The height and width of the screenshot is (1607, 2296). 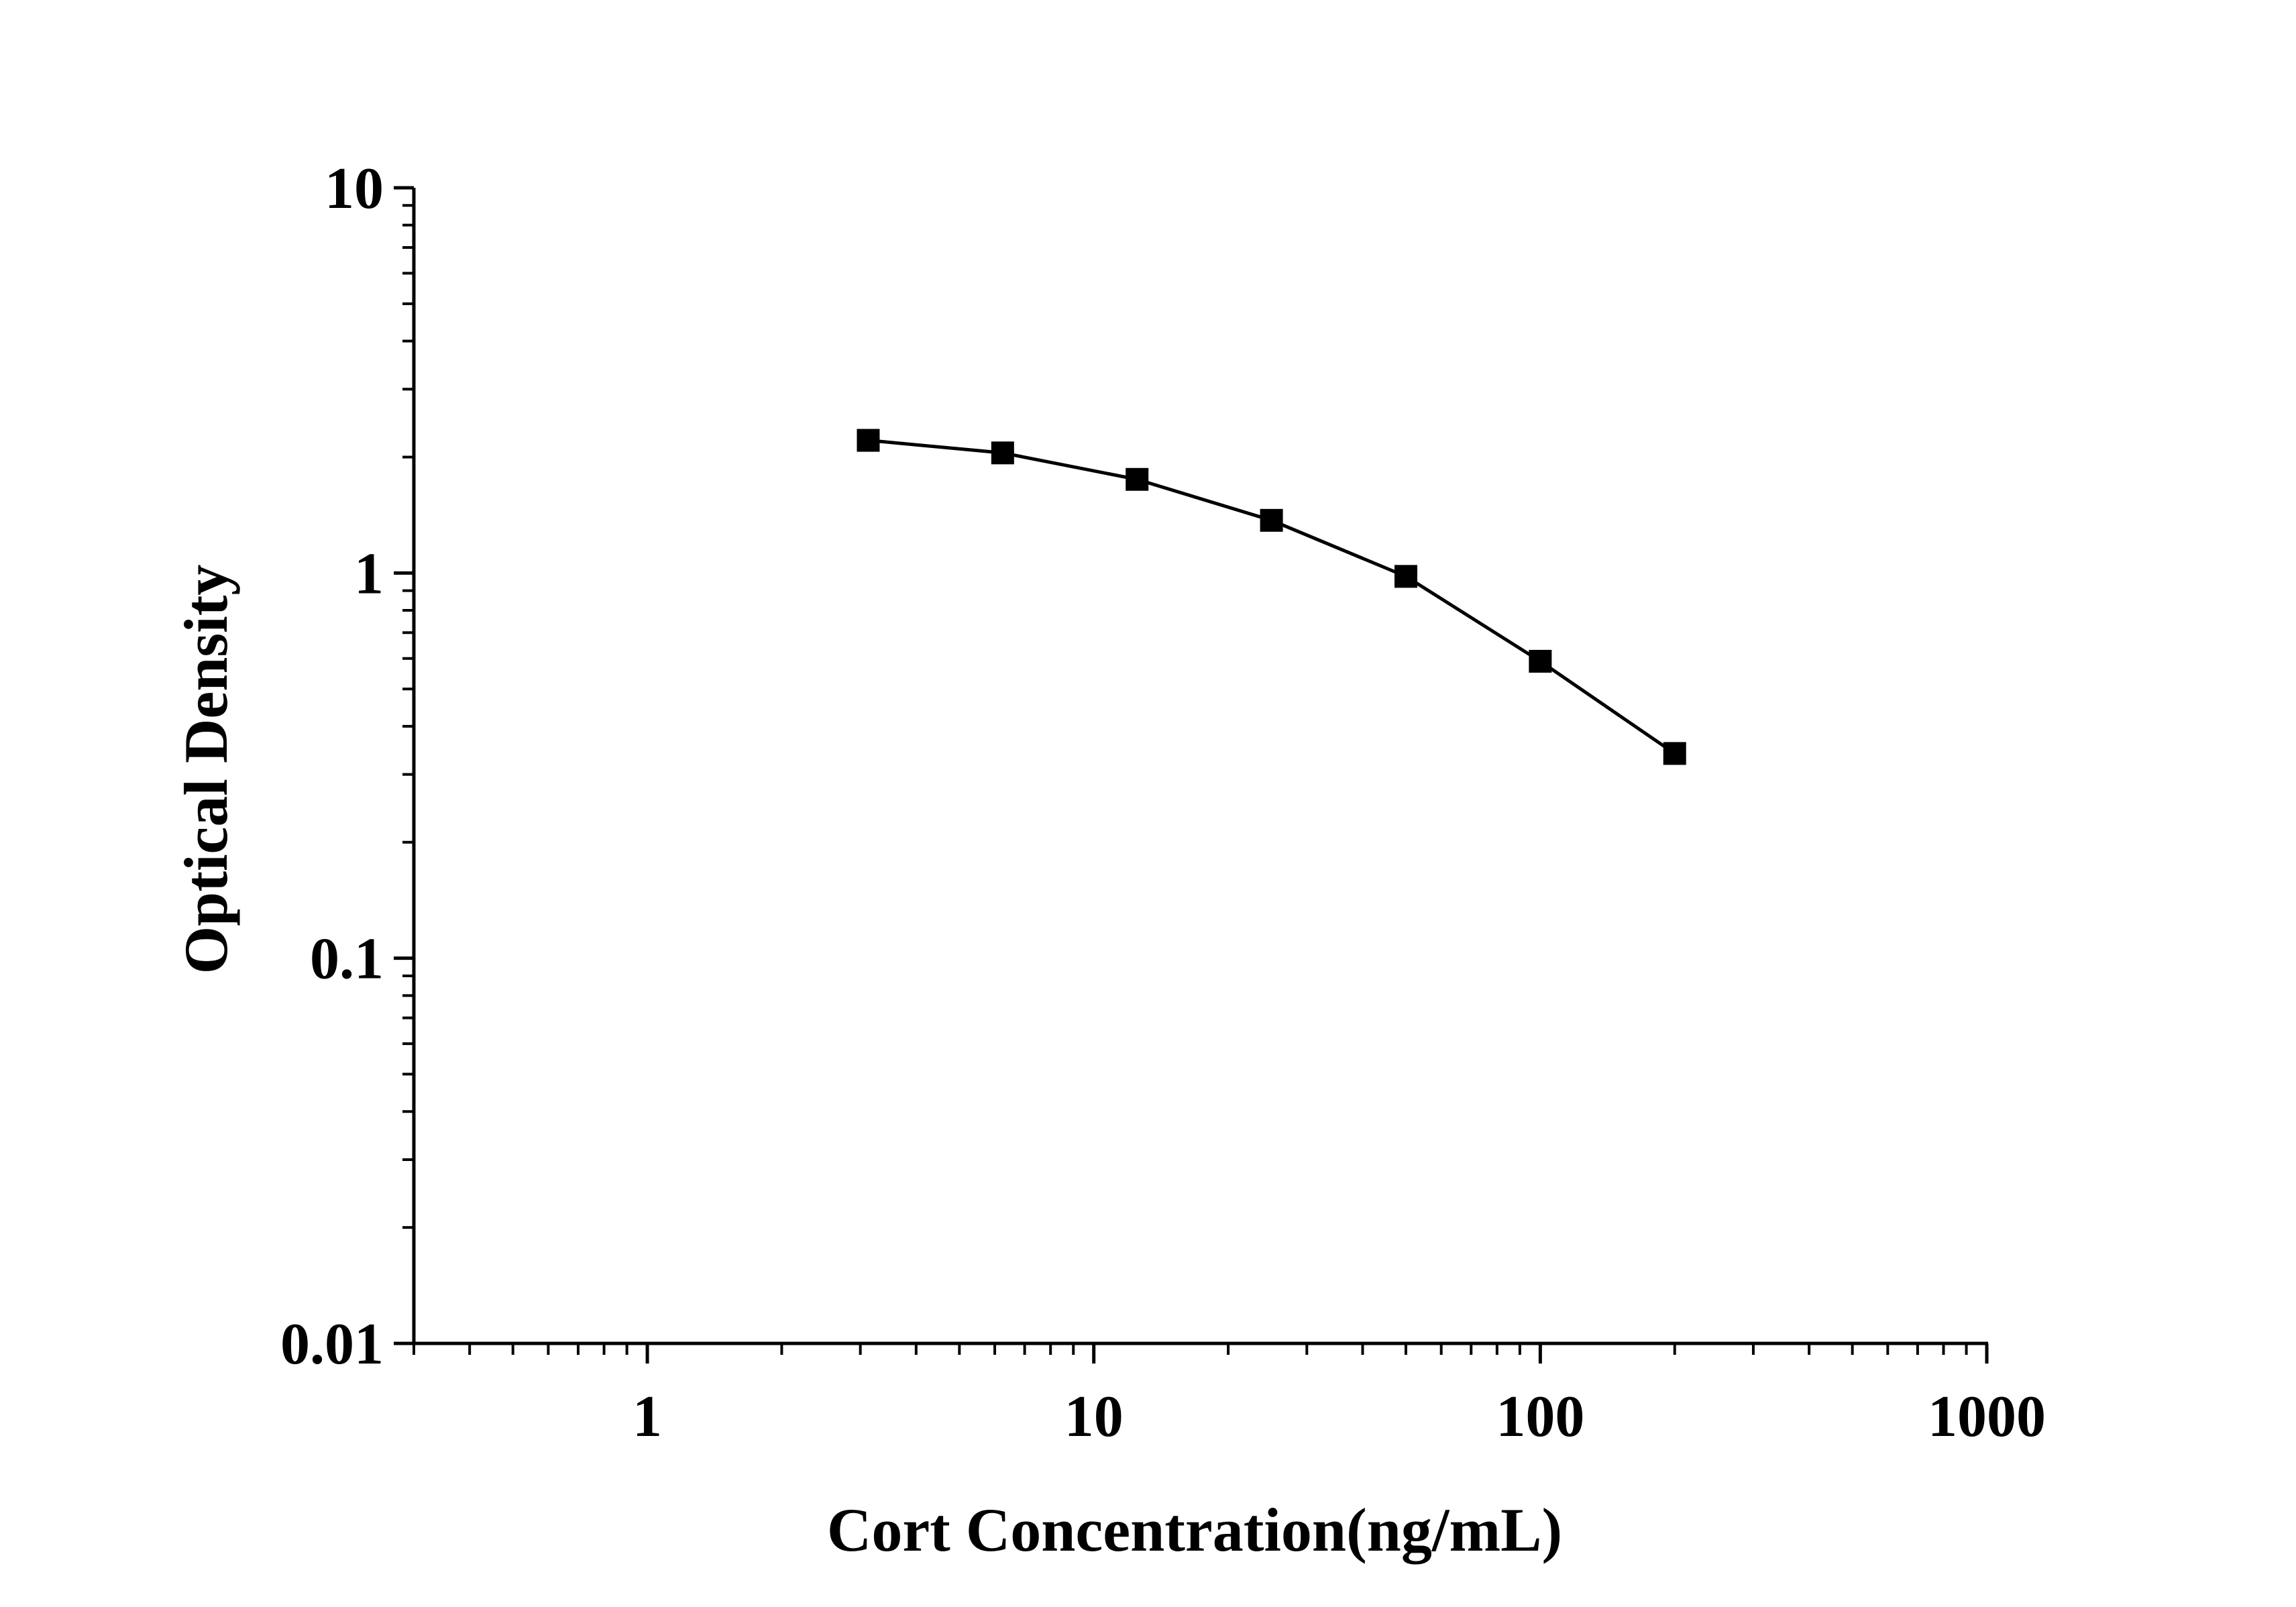 What do you see at coordinates (347, 959) in the screenshot?
I see `y-tick-label: 0.1` at bounding box center [347, 959].